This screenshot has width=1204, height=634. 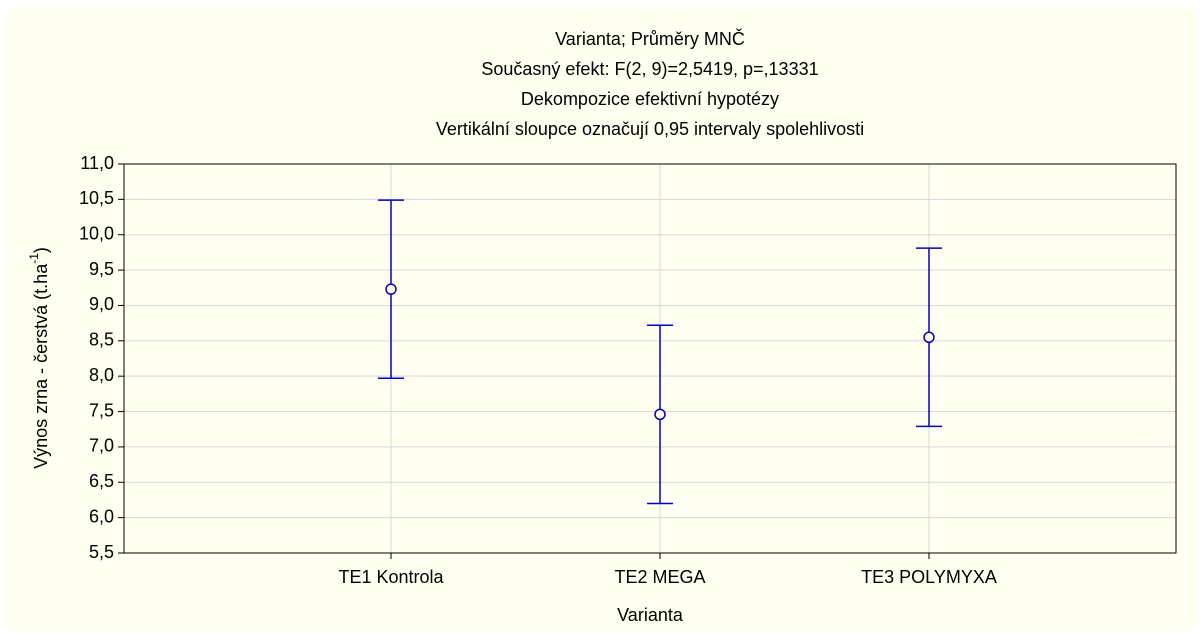 What do you see at coordinates (101, 481) in the screenshot?
I see `y-tick-label: 6,5` at bounding box center [101, 481].